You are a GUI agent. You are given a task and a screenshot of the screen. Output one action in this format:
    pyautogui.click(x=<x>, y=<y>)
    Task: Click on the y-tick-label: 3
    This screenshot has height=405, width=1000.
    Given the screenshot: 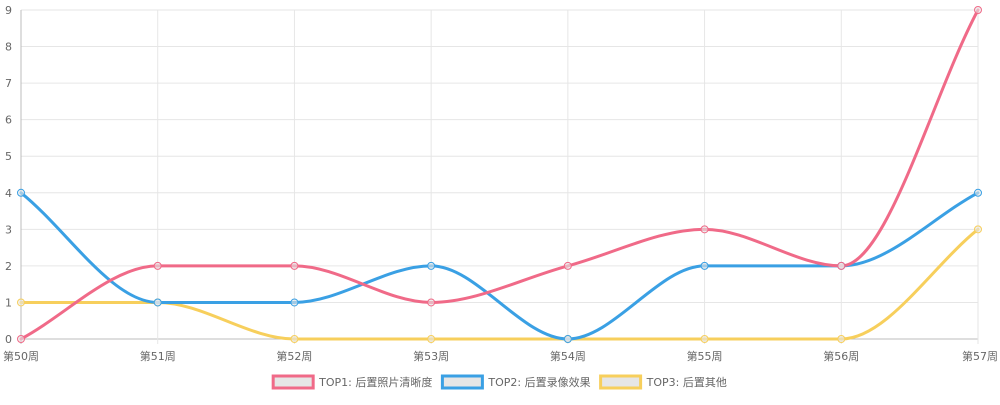 What is the action you would take?
    pyautogui.click(x=8, y=229)
    